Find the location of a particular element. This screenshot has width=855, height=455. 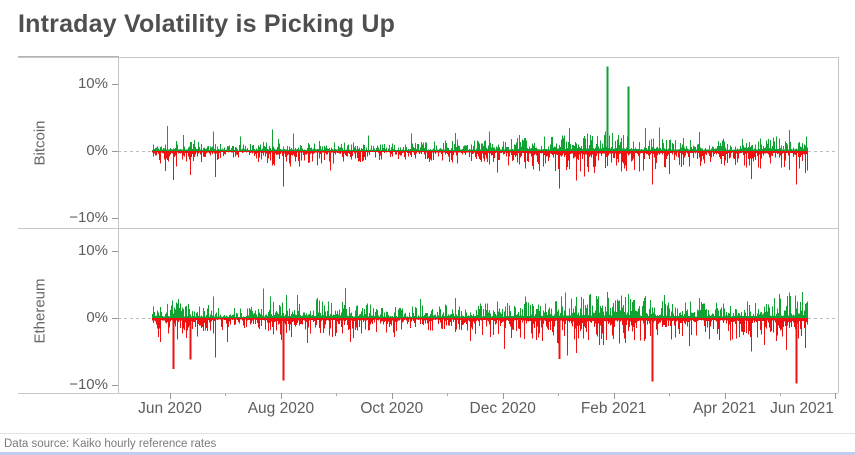

x-axis-line is located at coordinates (428, 393).